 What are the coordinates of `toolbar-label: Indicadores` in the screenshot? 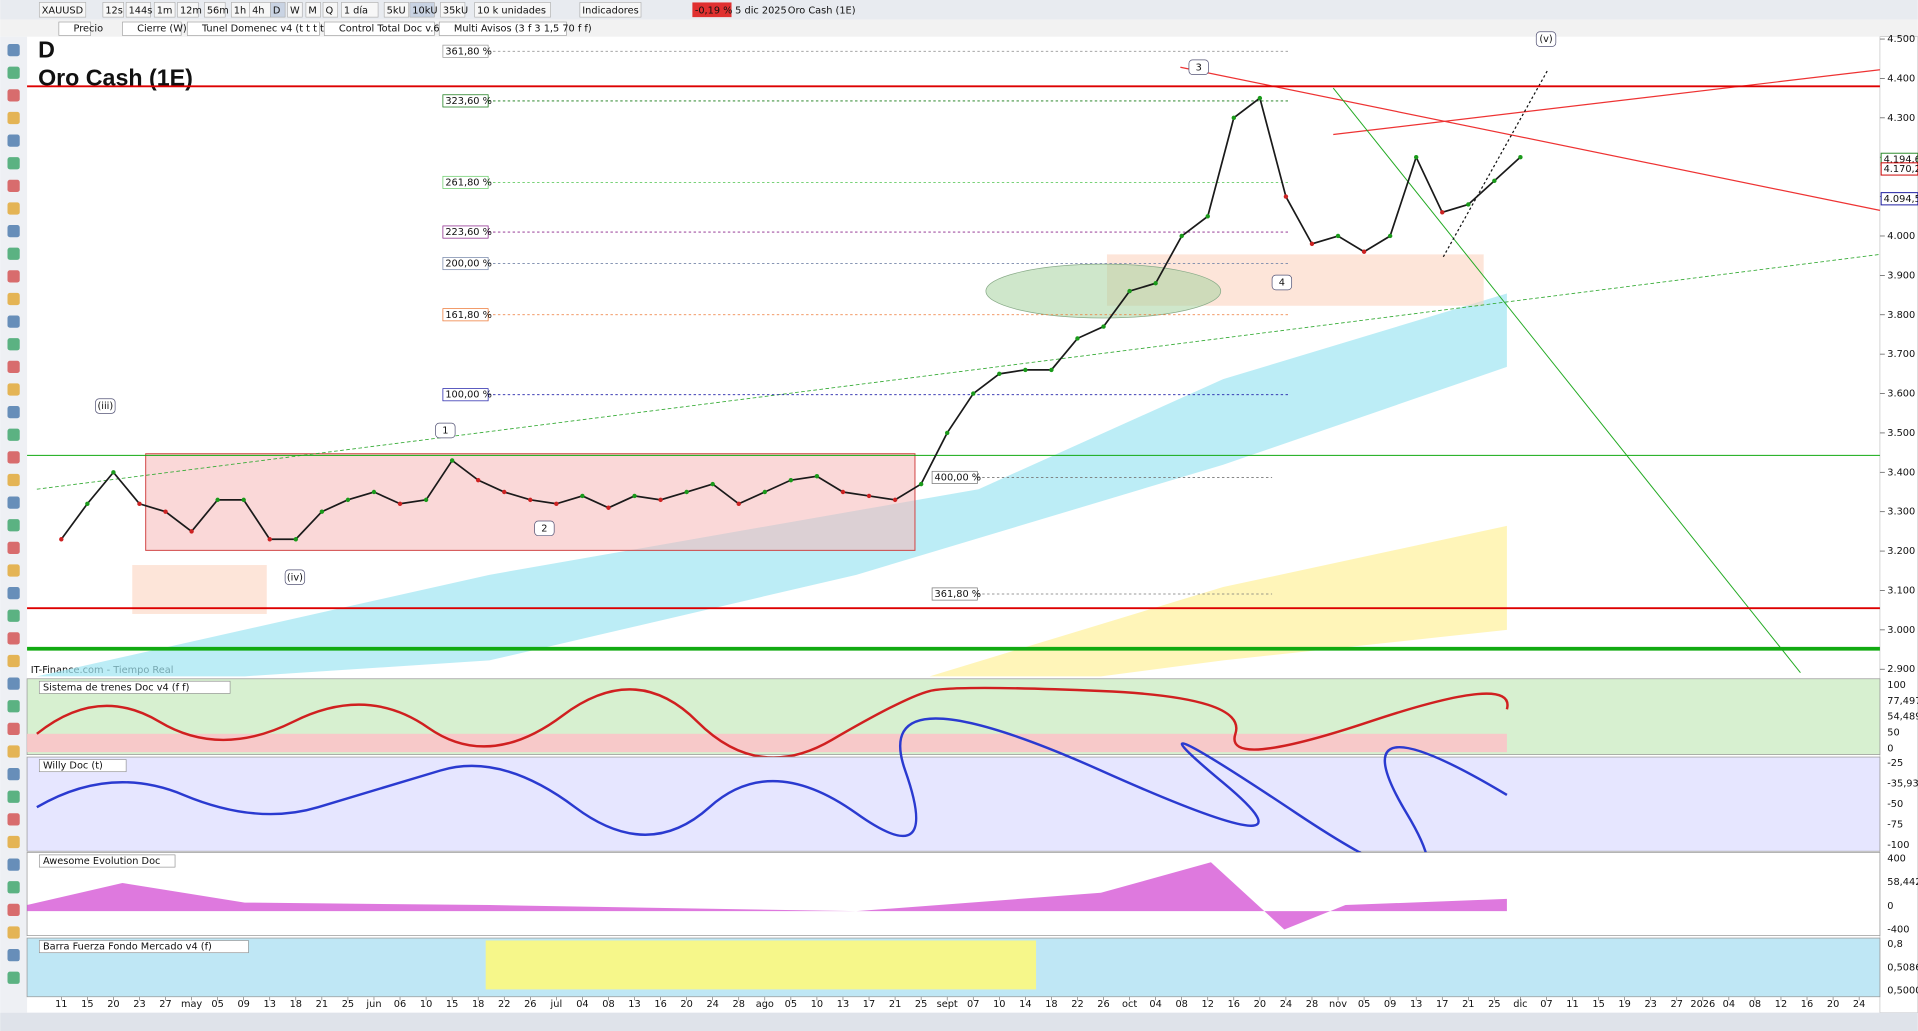 It's located at (610, 10).